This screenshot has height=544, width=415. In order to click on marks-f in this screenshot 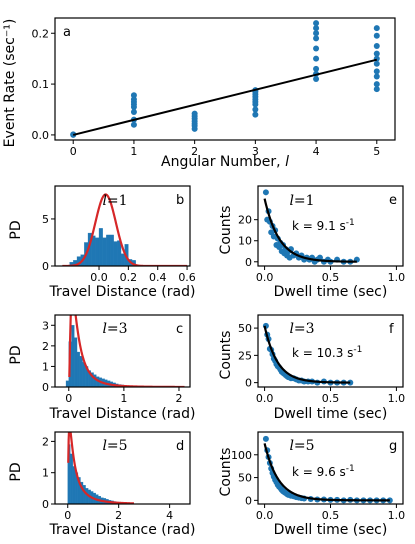, I will do `click(308, 354)`.